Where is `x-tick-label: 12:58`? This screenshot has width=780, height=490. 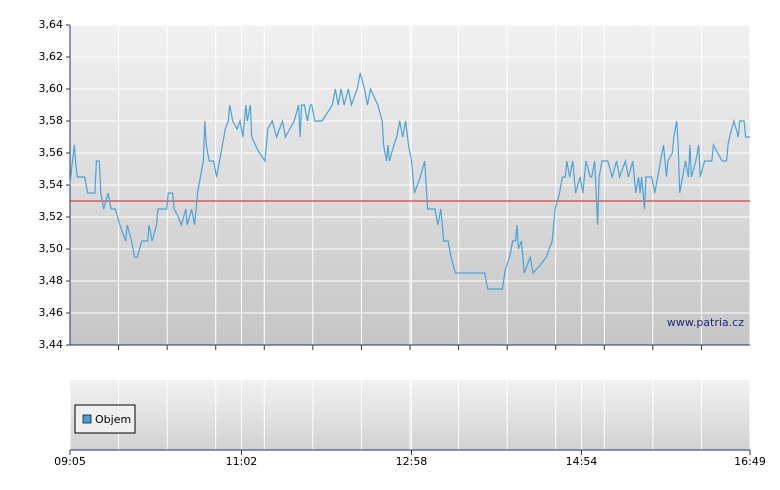
x-tick-label: 12:58 is located at coordinates (412, 461).